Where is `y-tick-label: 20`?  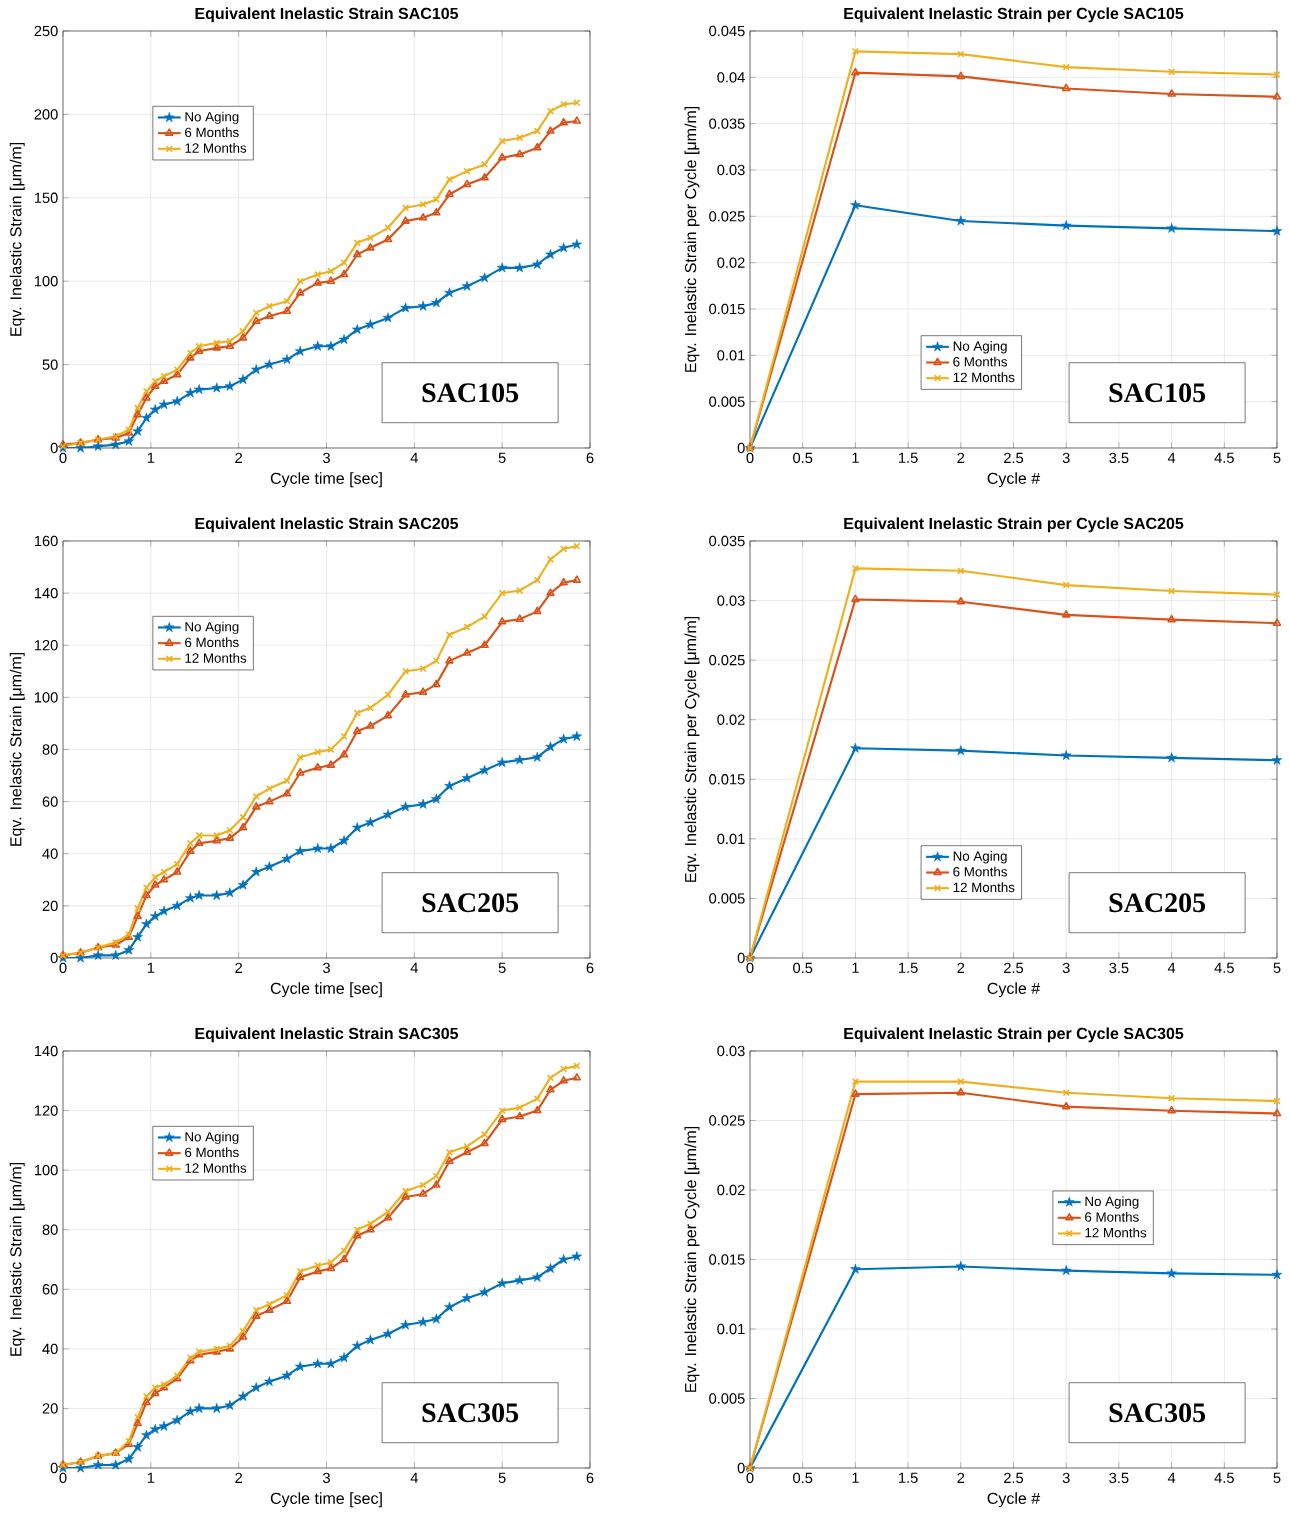 y-tick-label: 20 is located at coordinates (50, 1408).